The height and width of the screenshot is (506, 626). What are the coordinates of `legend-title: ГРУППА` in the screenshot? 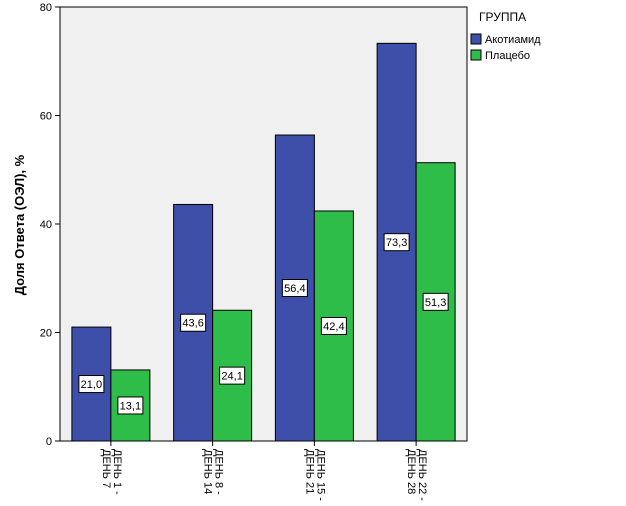 It's located at (502, 17).